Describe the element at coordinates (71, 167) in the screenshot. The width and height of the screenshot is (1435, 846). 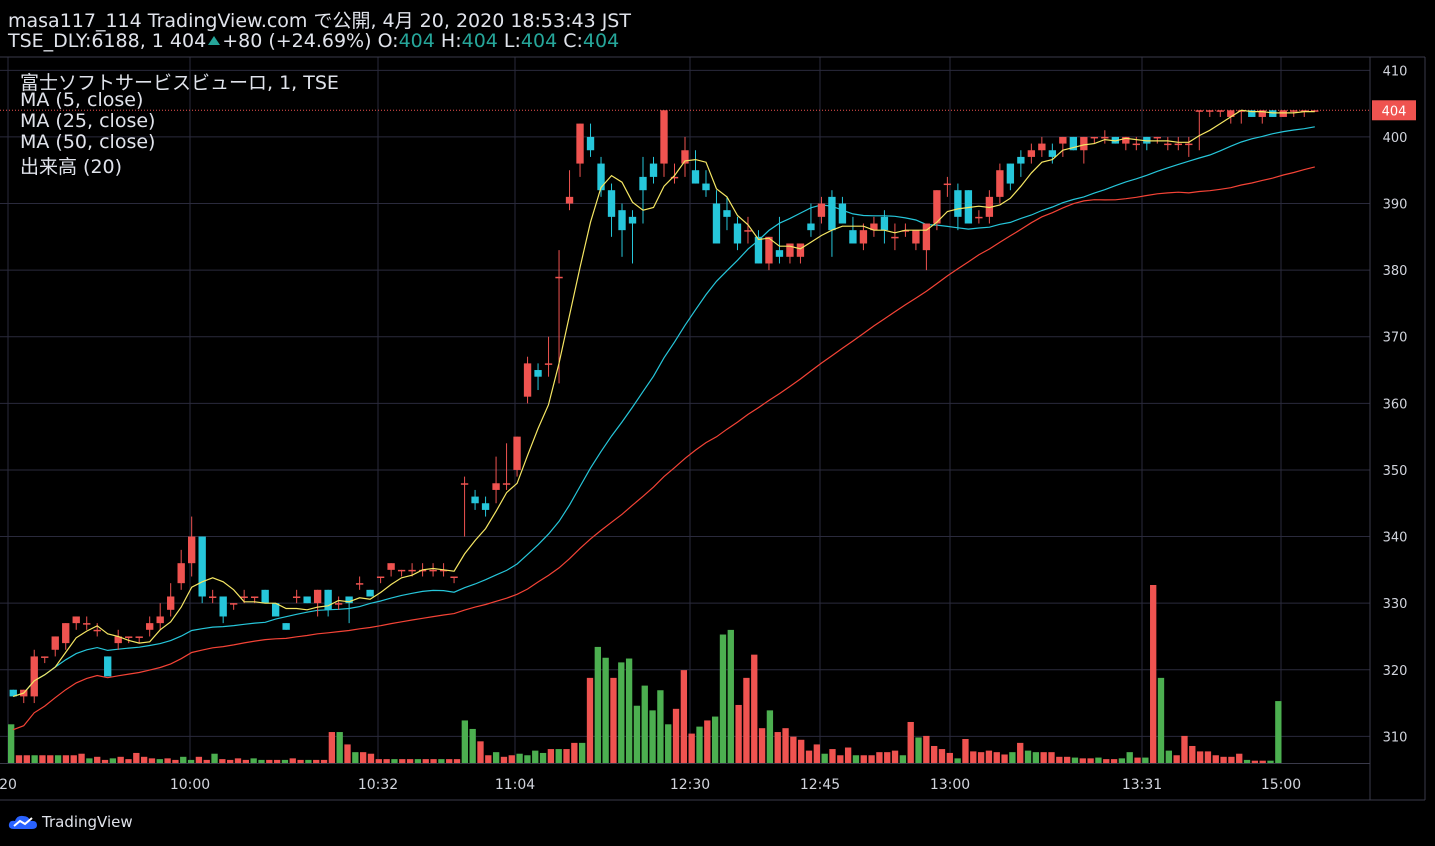
I see `legend-volume: 出来高 (20)` at that location.